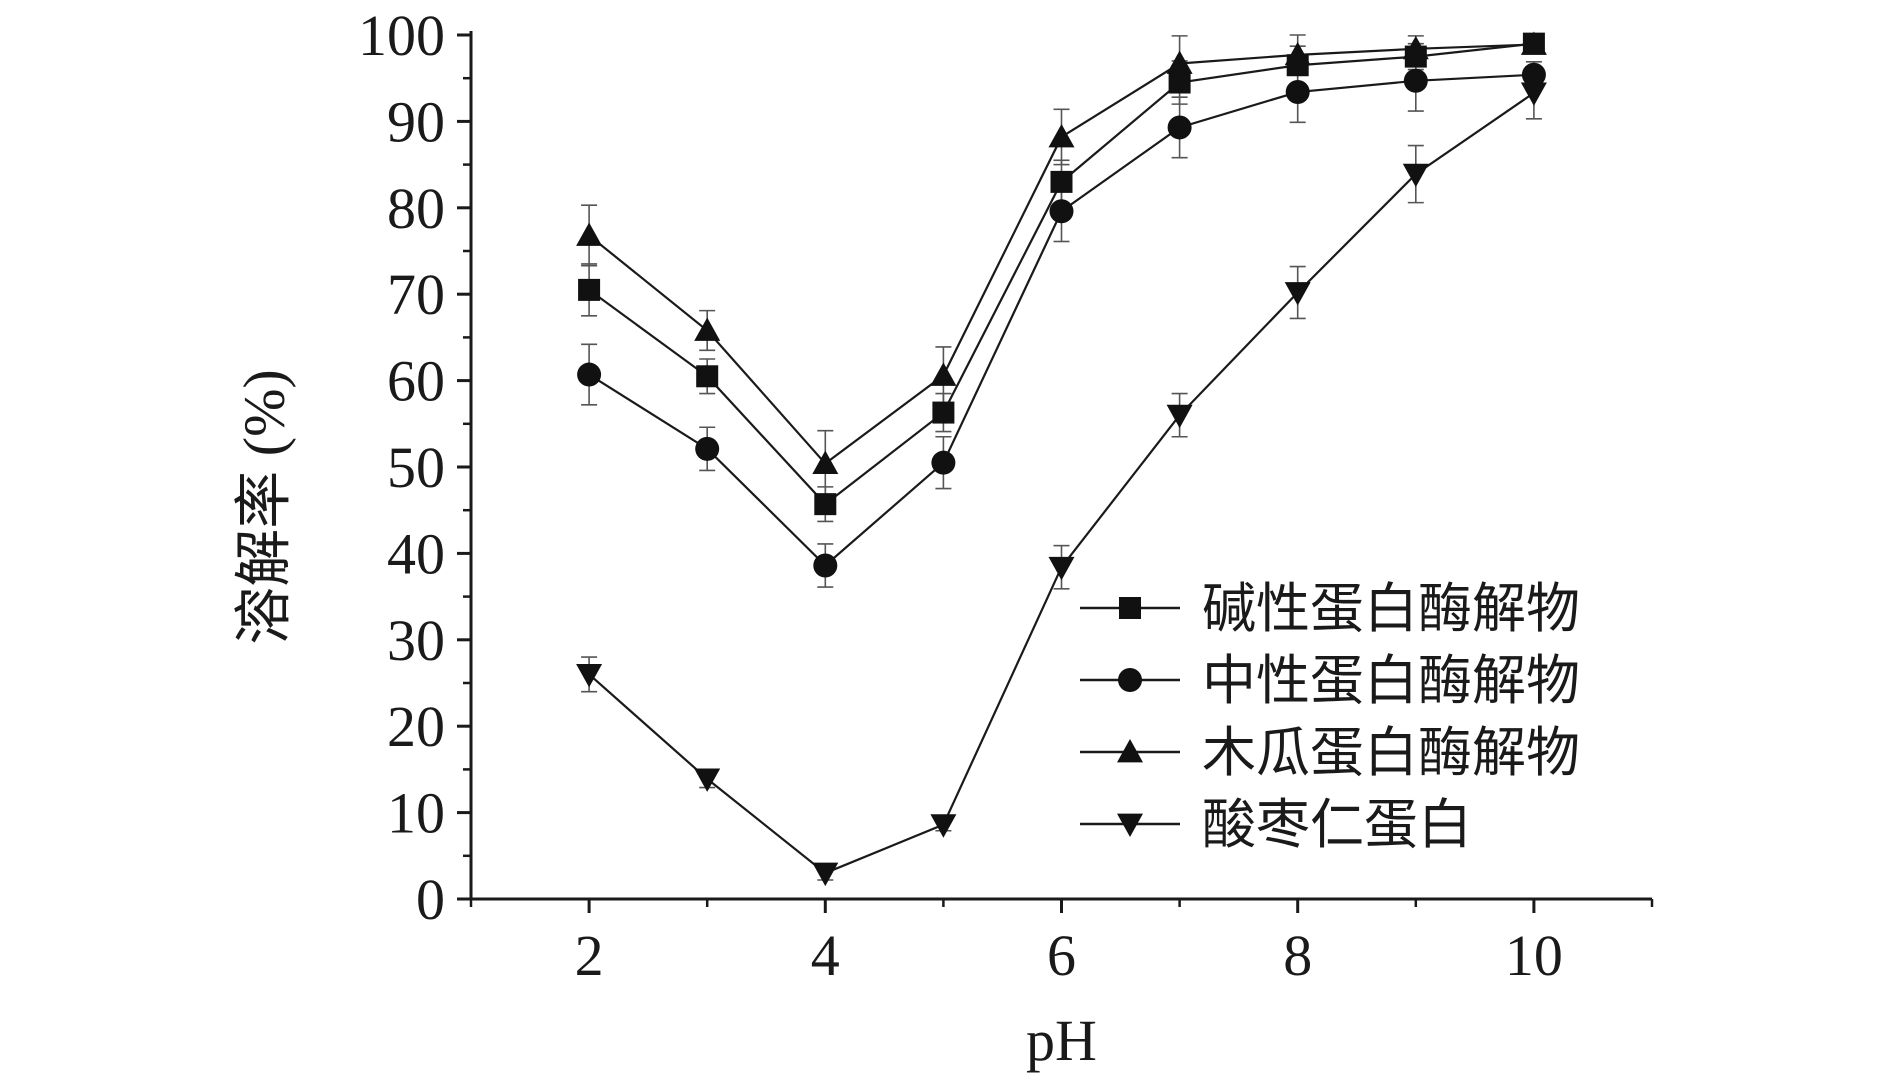  I want to click on x-tick-label: 8, so click(1297, 955).